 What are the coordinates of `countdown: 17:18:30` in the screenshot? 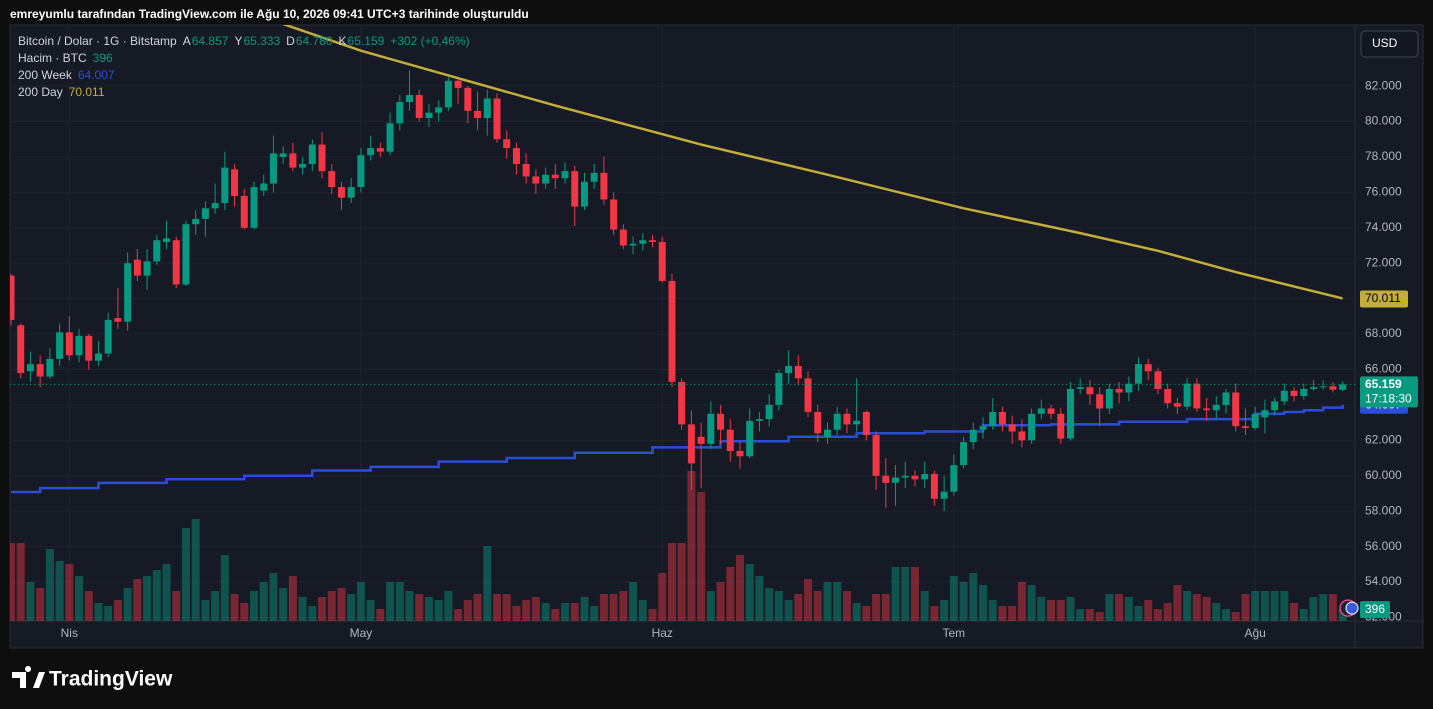 It's located at (1388, 399).